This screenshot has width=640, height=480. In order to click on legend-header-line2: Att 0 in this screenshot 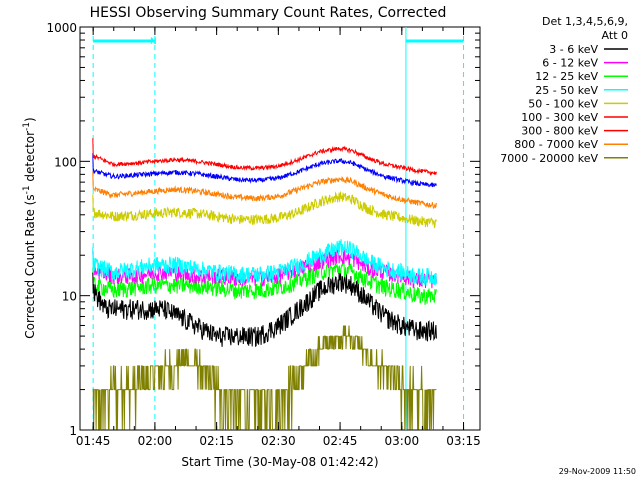, I will do `click(615, 35)`.